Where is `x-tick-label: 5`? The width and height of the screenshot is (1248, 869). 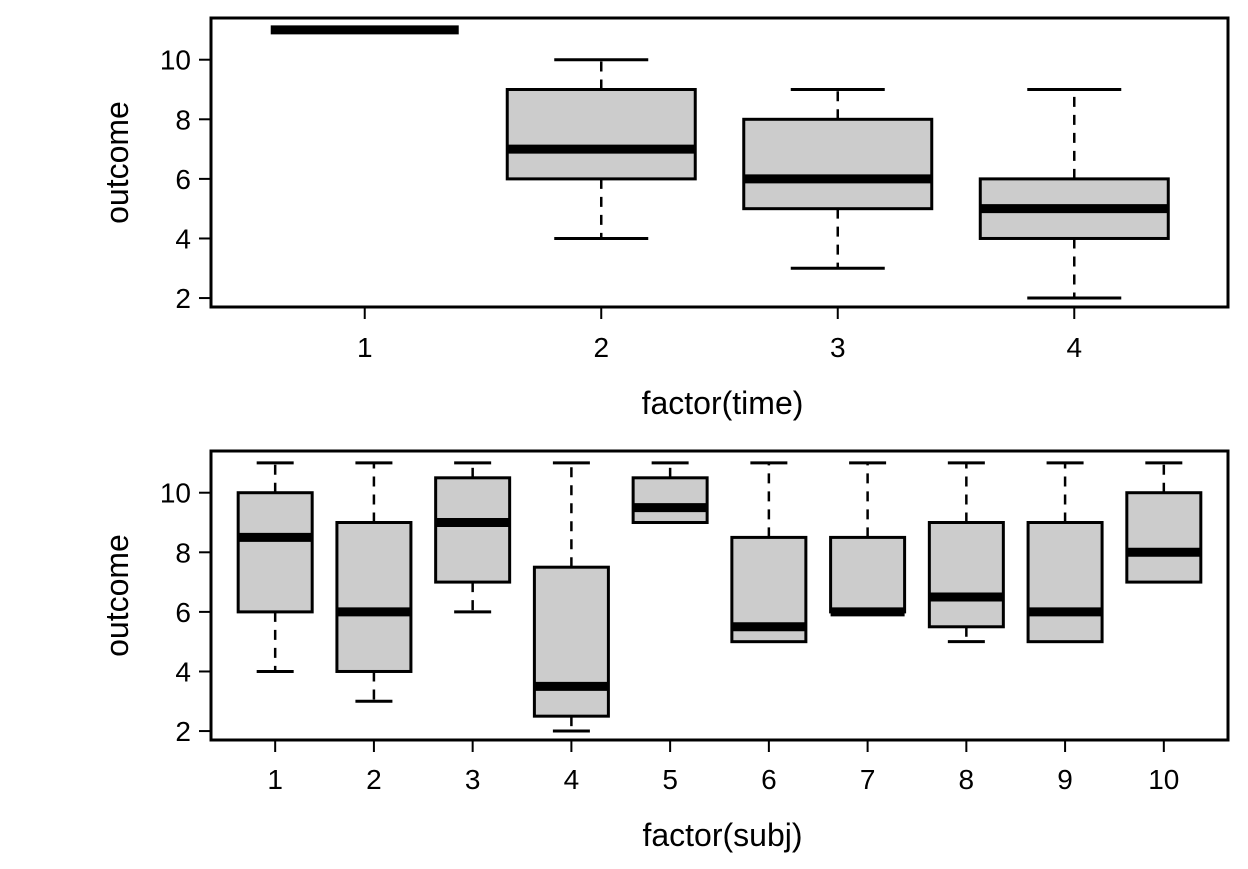
x-tick-label: 5 is located at coordinates (670, 779).